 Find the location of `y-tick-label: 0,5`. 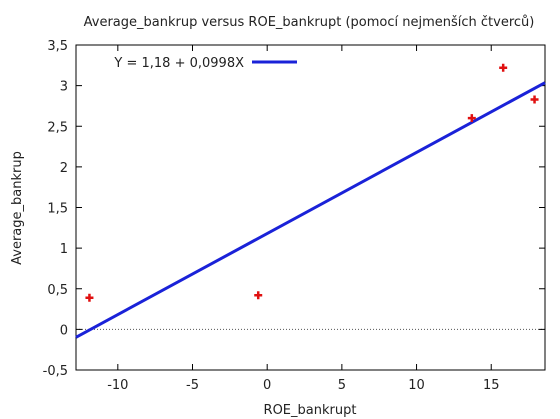

y-tick-label: 0,5 is located at coordinates (57, 290).